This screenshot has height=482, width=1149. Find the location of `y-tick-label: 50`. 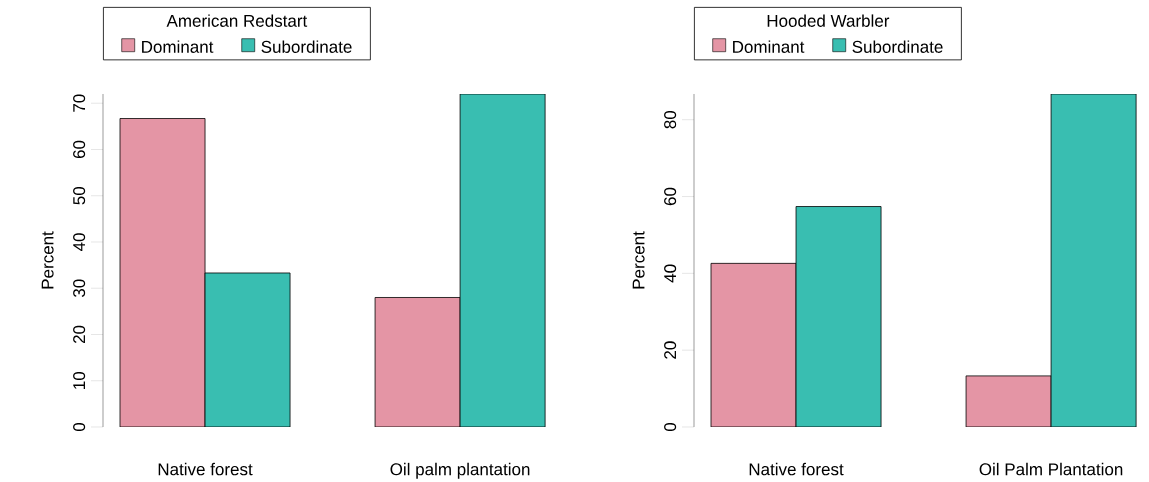

y-tick-label: 50 is located at coordinates (79, 195).